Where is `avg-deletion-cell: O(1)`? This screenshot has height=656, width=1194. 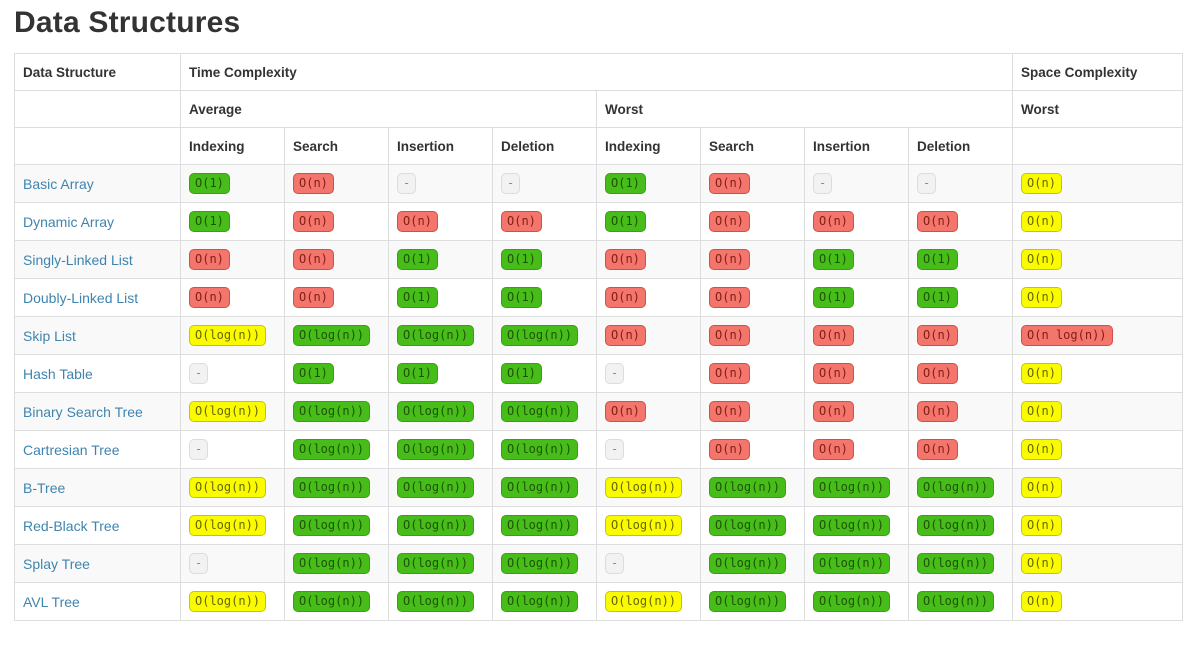 avg-deletion-cell: O(1) is located at coordinates (544, 259).